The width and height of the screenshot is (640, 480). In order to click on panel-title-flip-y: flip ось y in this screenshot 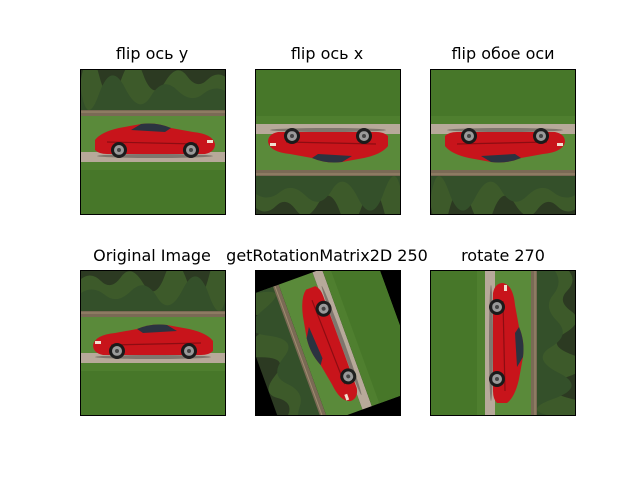, I will do `click(152, 53)`.